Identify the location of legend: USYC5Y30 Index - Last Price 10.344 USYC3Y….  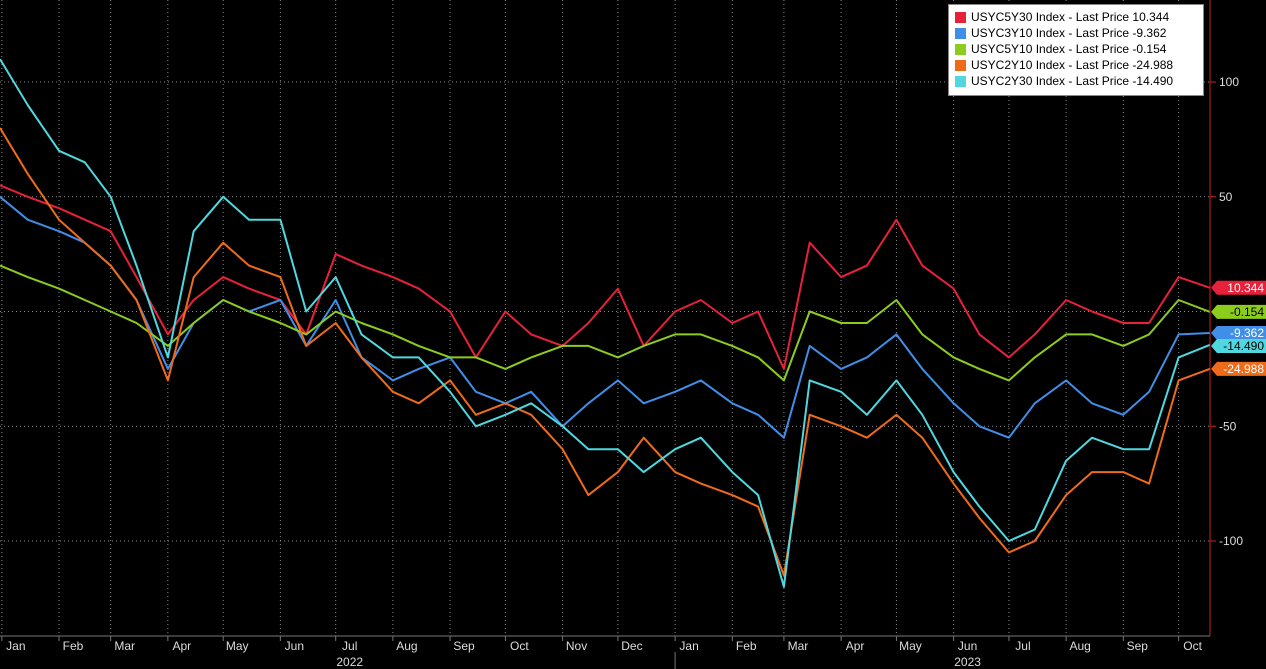
(1076, 50).